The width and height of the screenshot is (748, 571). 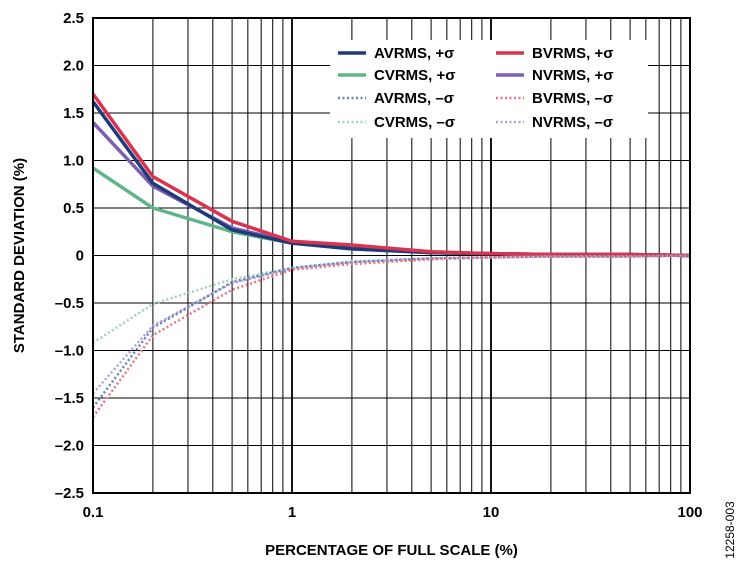 What do you see at coordinates (69, 351) in the screenshot?
I see `y-tick-label: –1.0` at bounding box center [69, 351].